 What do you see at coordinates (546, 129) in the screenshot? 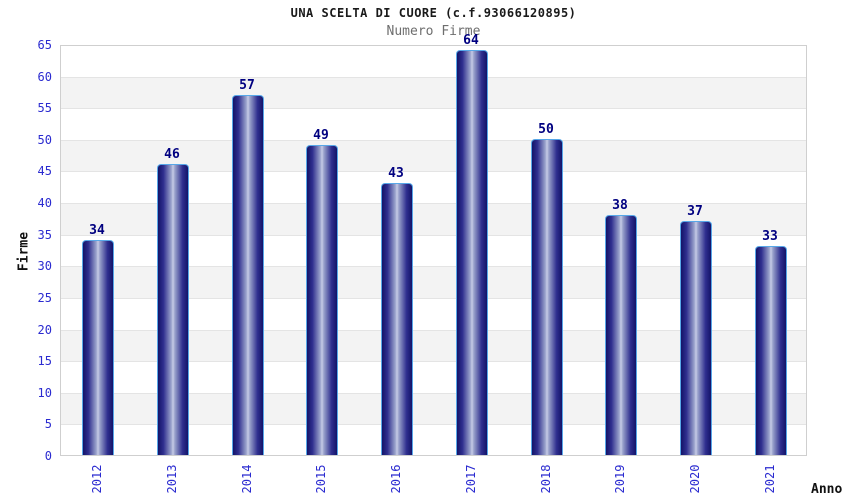
I see `bar-value-label: 50` at bounding box center [546, 129].